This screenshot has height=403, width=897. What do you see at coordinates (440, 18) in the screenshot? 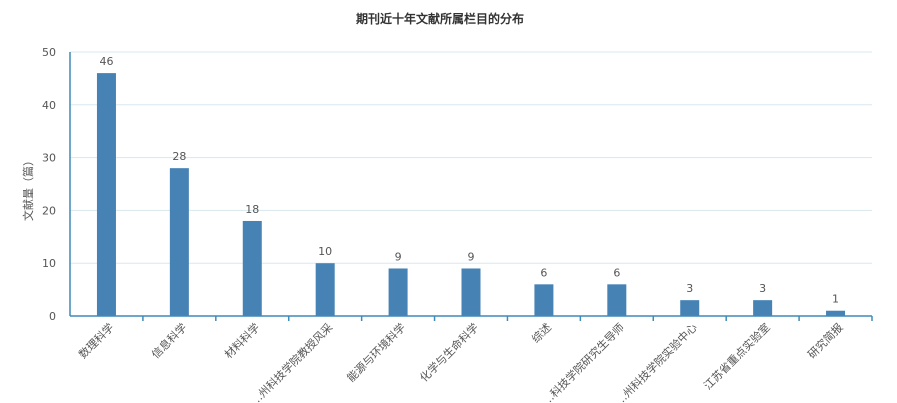
I see `chart-title: 期刊近十年文献所属栏目的分布` at bounding box center [440, 18].